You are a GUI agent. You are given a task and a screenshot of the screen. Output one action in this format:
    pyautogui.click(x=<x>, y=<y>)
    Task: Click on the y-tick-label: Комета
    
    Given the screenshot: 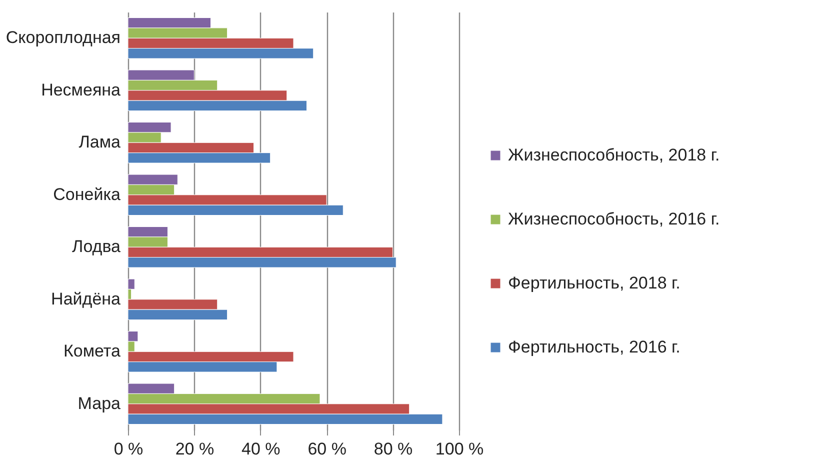 What is the action you would take?
    pyautogui.click(x=93, y=351)
    